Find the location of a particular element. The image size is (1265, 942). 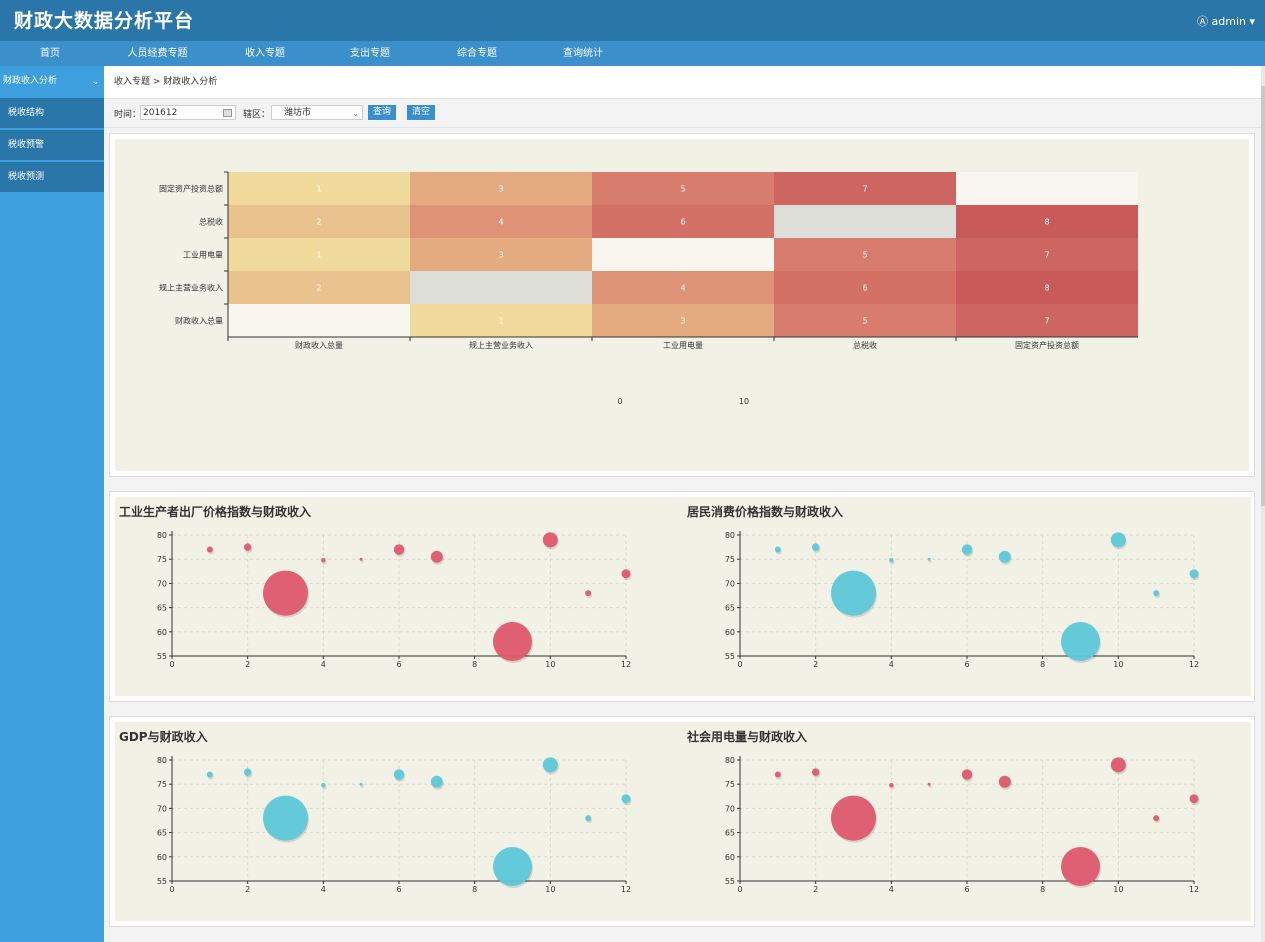

nav-item-query: 查询统计 is located at coordinates (583, 53).